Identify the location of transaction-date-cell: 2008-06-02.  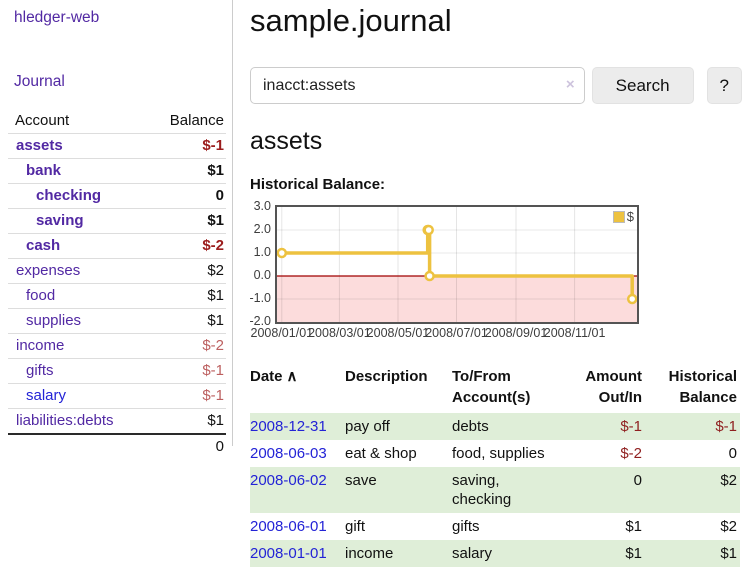
(297, 490).